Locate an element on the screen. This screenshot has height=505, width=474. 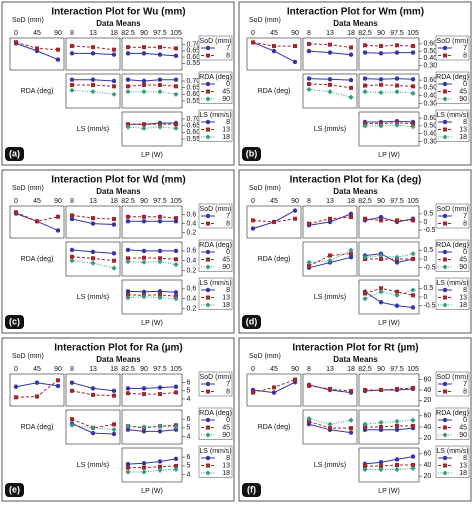
y-tick-label: 4 is located at coordinates (189, 474).